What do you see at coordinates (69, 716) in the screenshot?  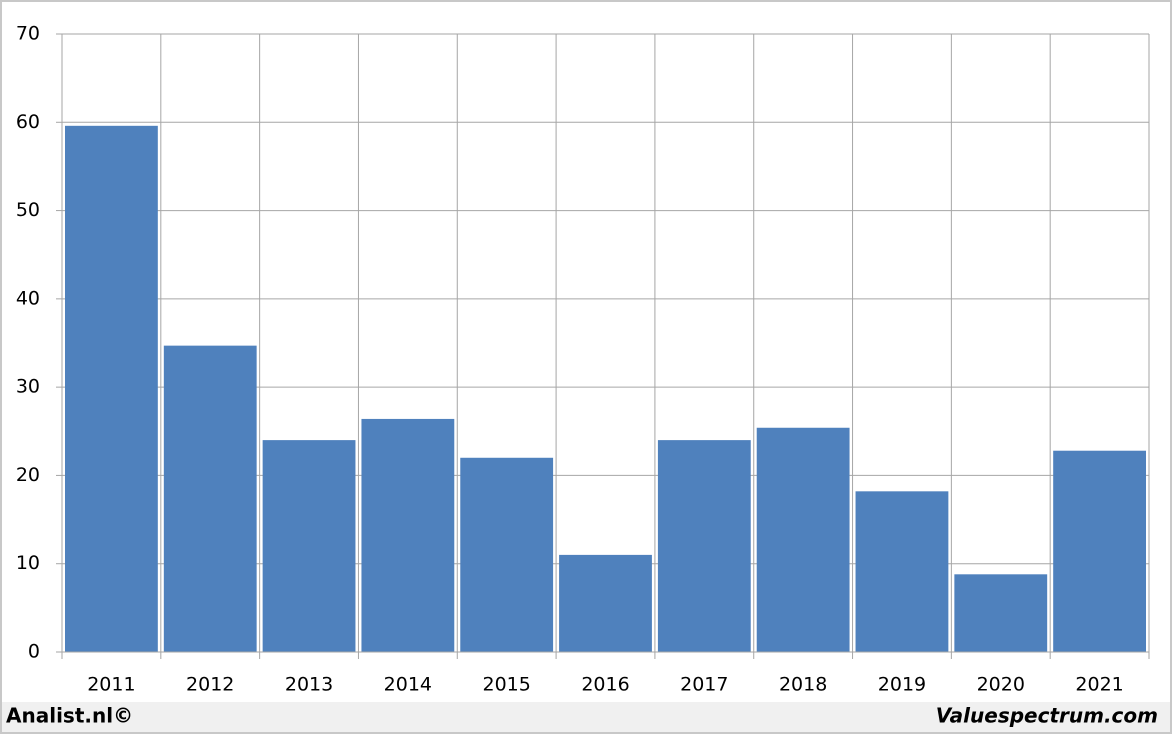 I see `source: Analist.nl©` at bounding box center [69, 716].